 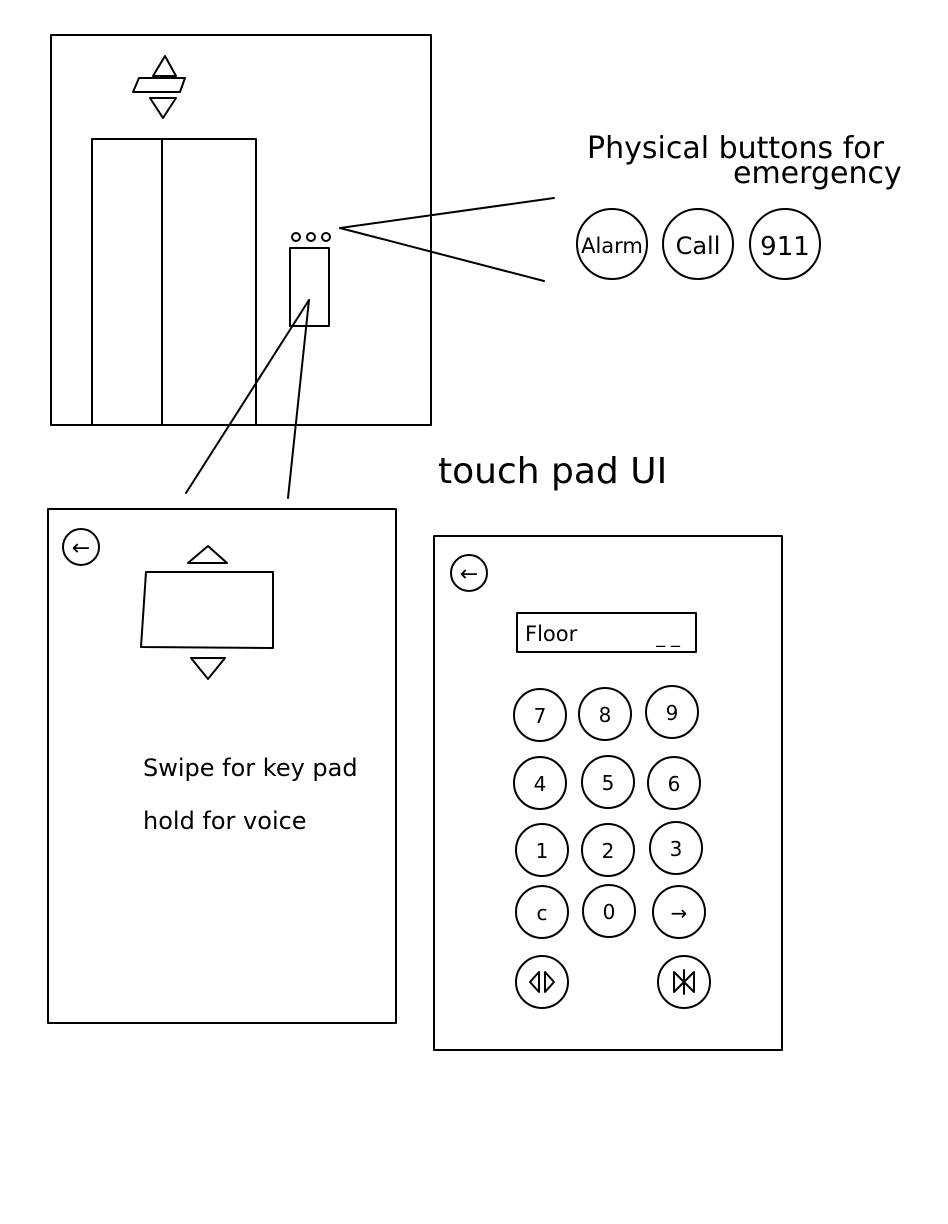 I want to click on door-close-icon, so click(x=684, y=982).